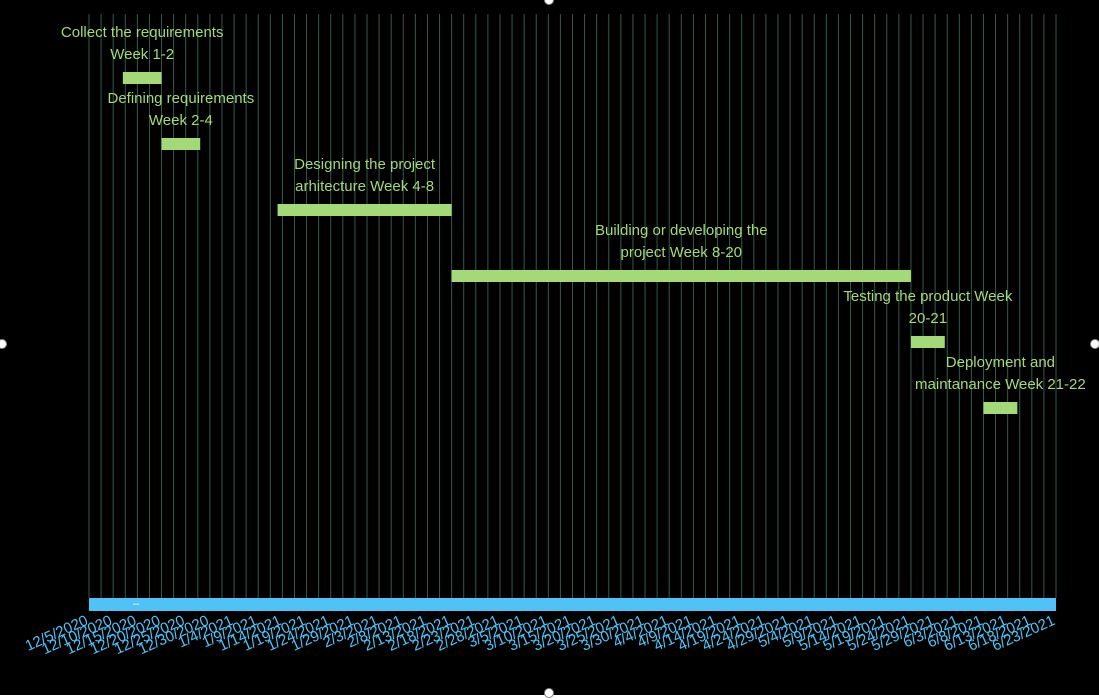 The image size is (1099, 700). What do you see at coordinates (1094, 344) in the screenshot?
I see `resize-handle-right` at bounding box center [1094, 344].